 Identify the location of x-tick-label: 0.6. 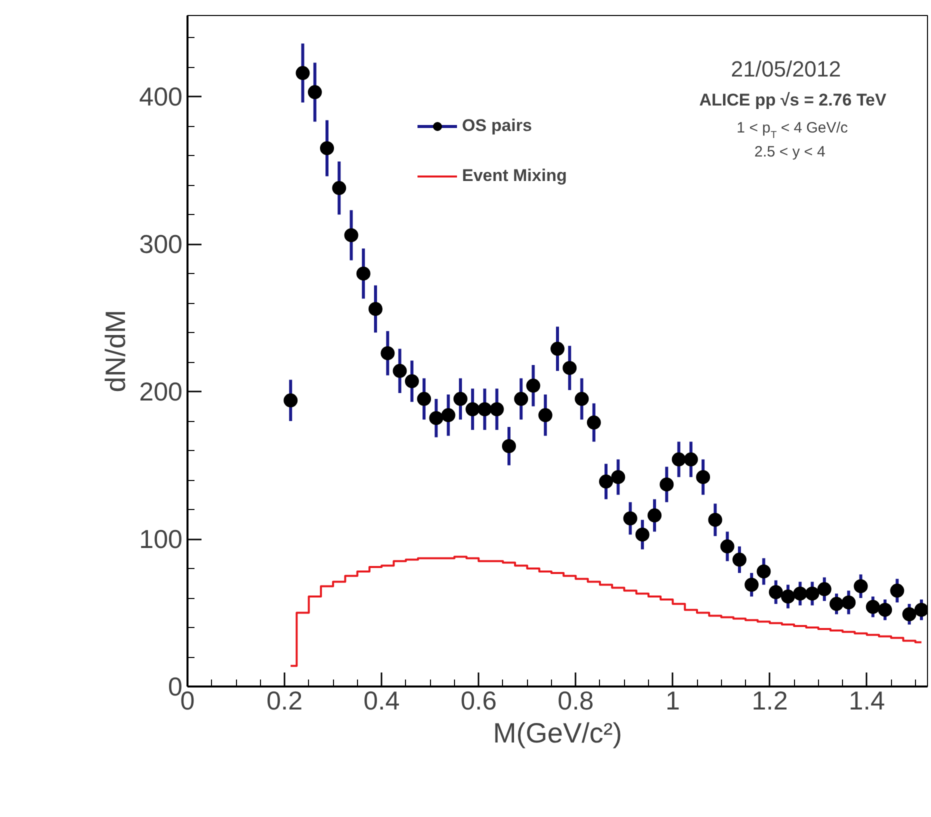
(478, 701).